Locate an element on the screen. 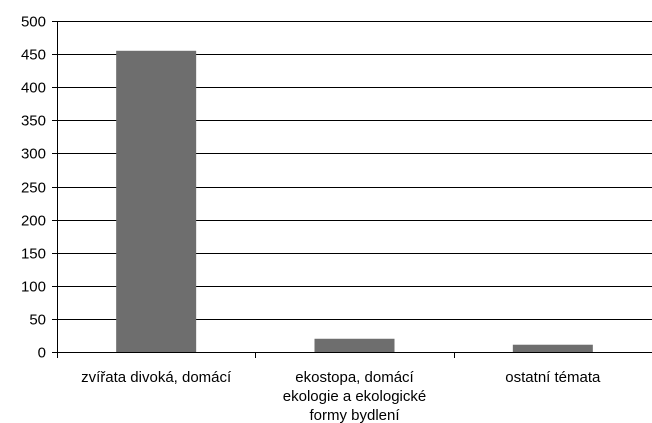 This screenshot has width=652, height=423. y-tick-label: 150 is located at coordinates (33, 254).